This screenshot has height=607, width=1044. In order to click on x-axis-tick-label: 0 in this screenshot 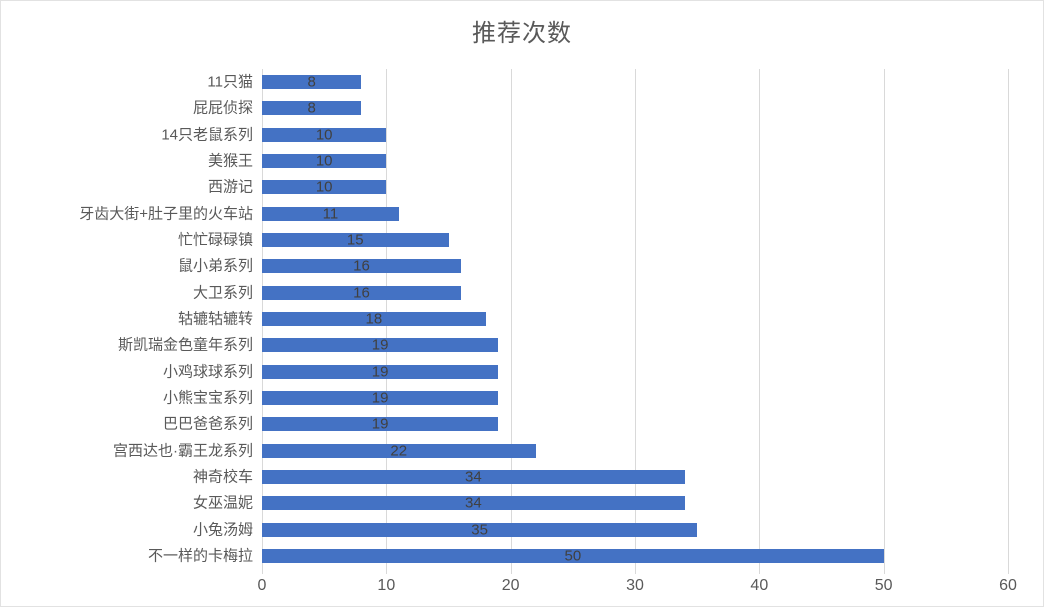, I will do `click(262, 585)`.